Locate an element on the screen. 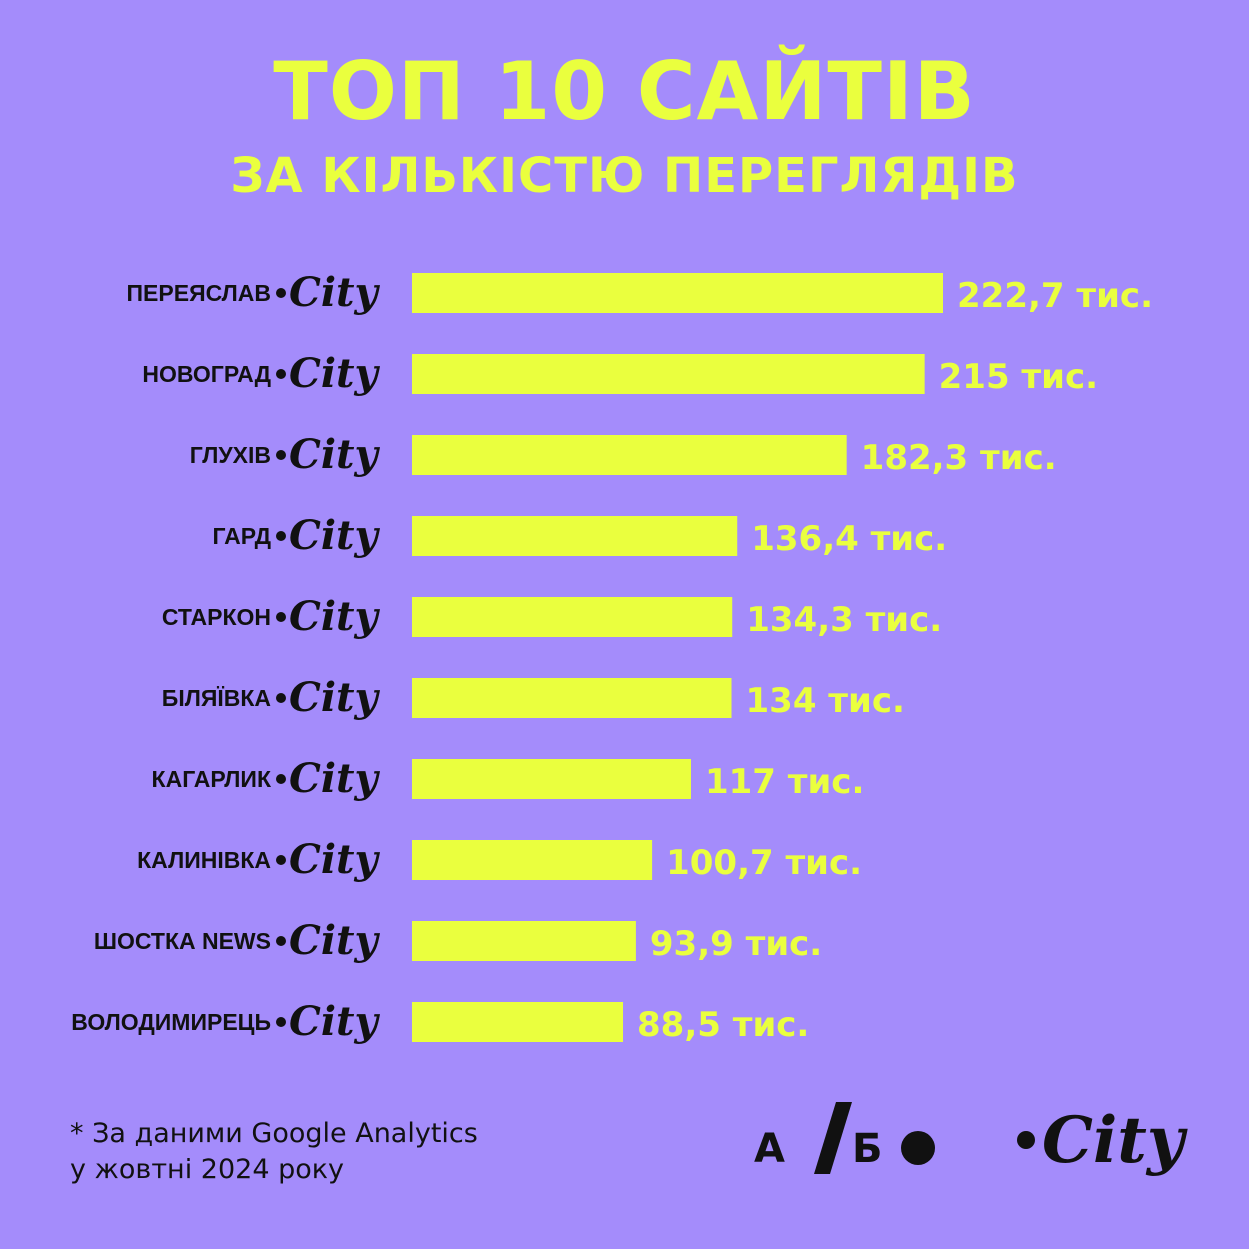 Image resolution: width=1249 pixels, height=1249 pixels. bar-value-label: 134,3 тис. is located at coordinates (844, 620).